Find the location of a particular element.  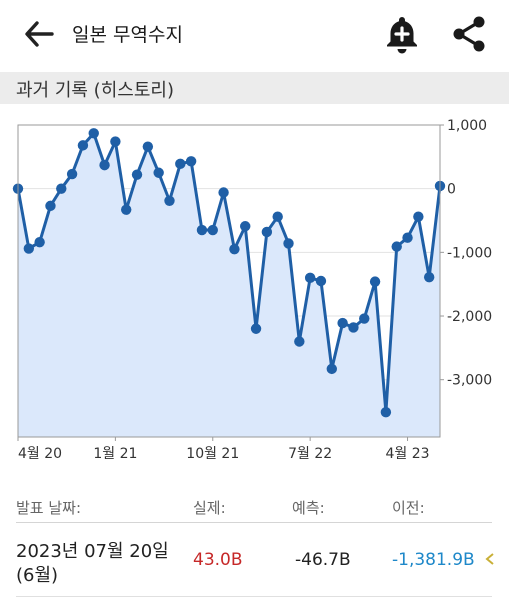

chevron-left-icon is located at coordinates (490, 559).